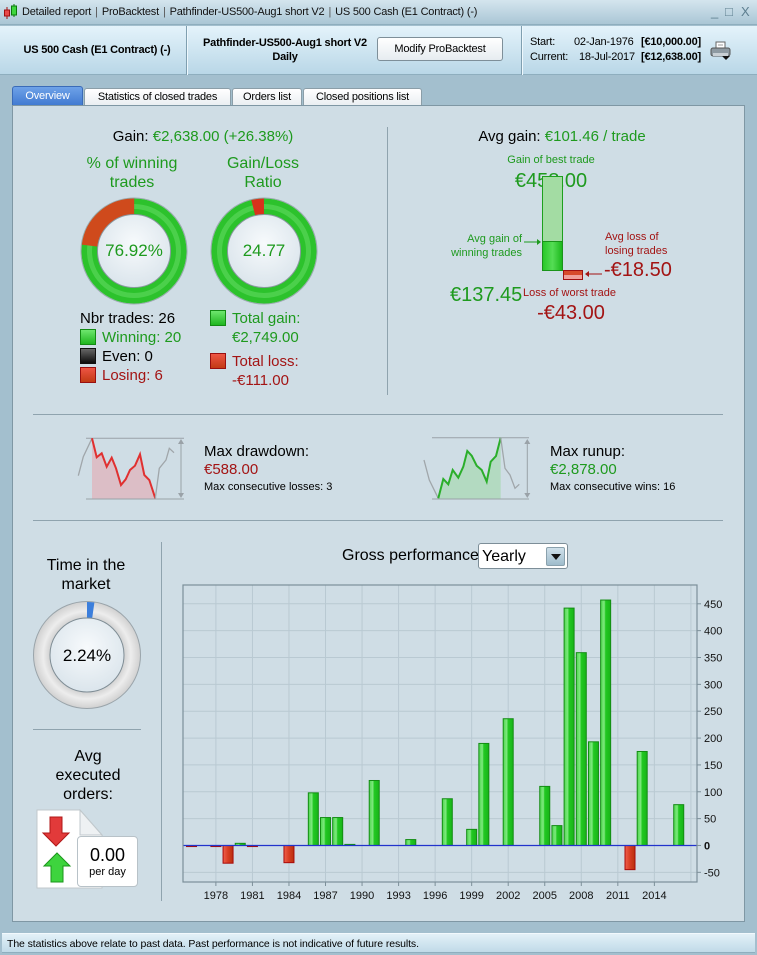 The width and height of the screenshot is (757, 955). Describe the element at coordinates (671, 42) in the screenshot. I see `start-capital: [€10,000.00]` at that location.